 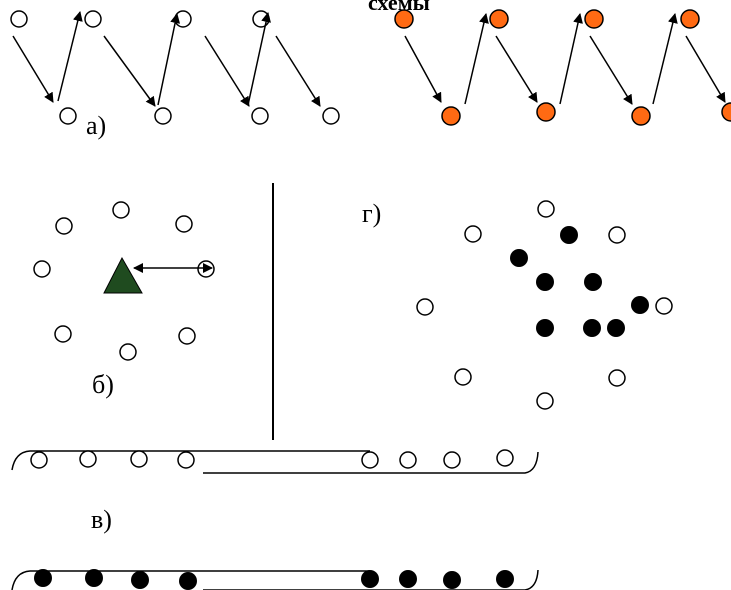 I want to click on diagram-g-formation, so click(x=544, y=305).